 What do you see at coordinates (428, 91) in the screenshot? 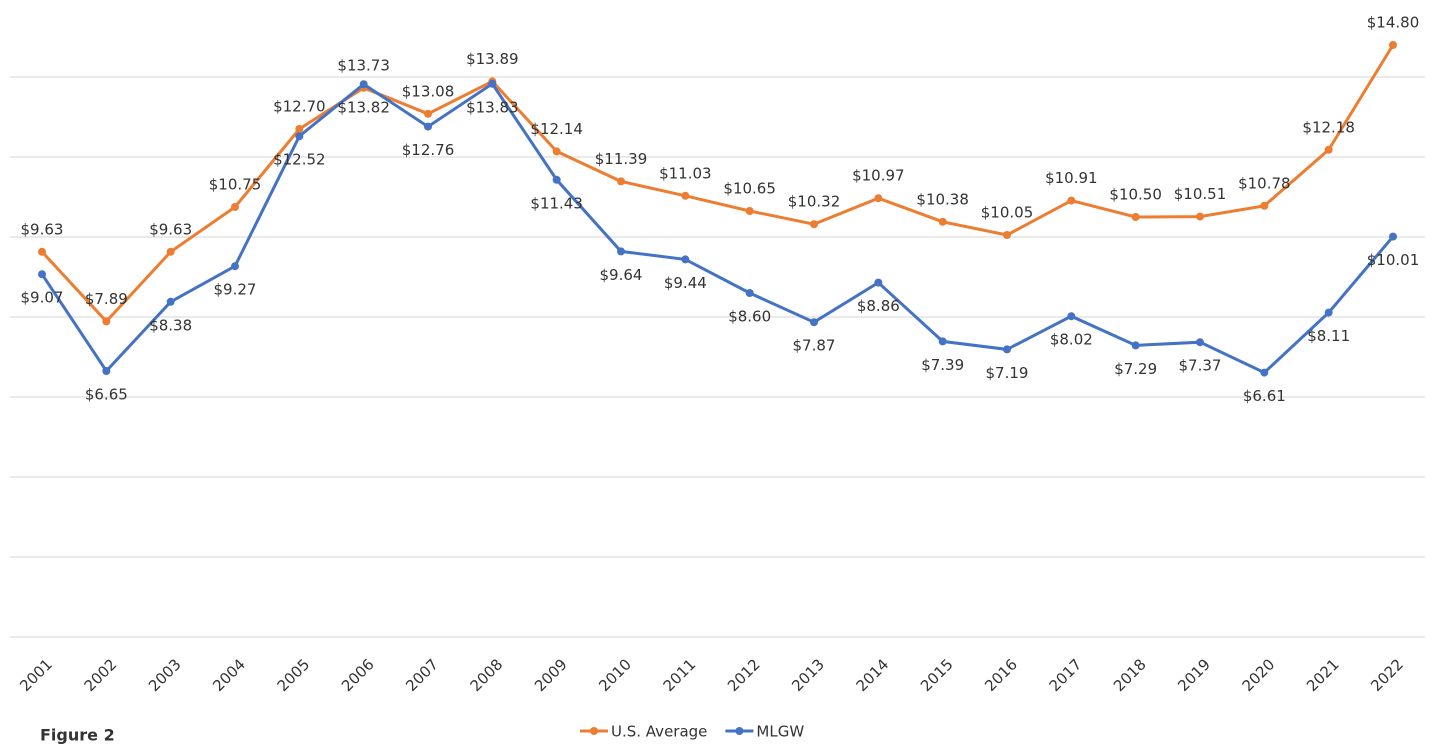
I see `data-label: $13.08` at bounding box center [428, 91].